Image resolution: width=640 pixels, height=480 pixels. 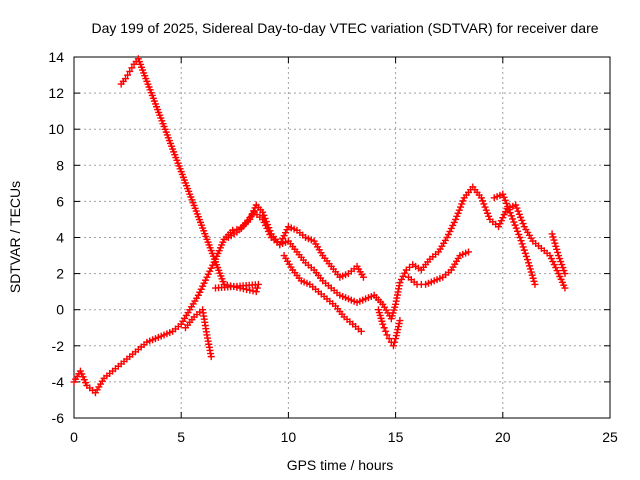 What do you see at coordinates (396, 437) in the screenshot?
I see `x-tick-label: 15` at bounding box center [396, 437].